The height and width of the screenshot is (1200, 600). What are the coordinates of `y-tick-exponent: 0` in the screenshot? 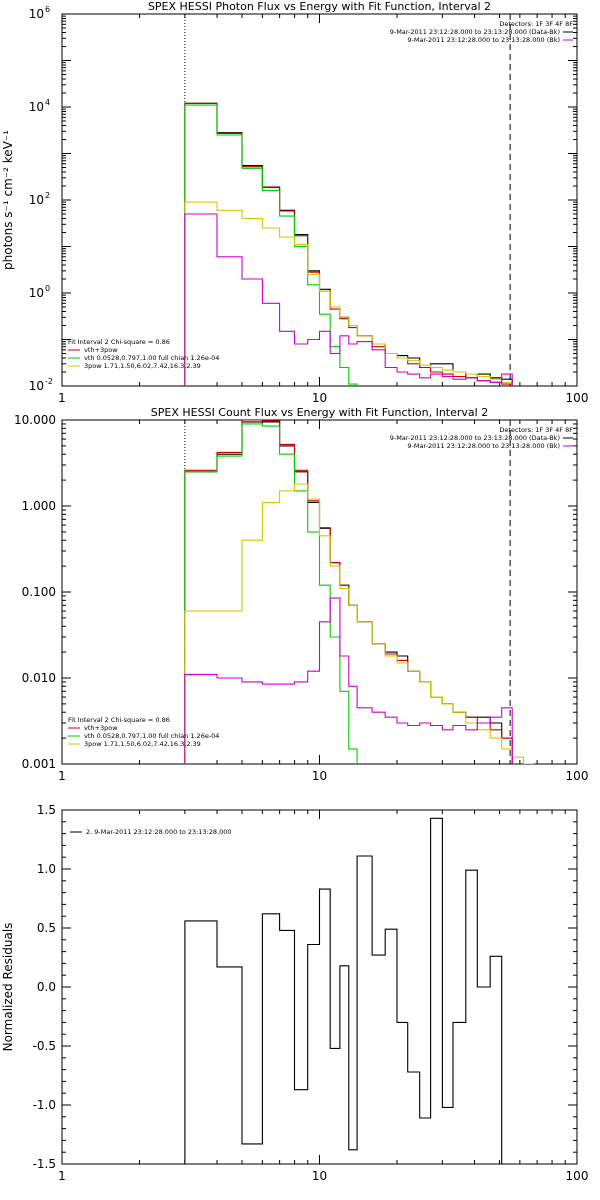 It's located at (47, 288).